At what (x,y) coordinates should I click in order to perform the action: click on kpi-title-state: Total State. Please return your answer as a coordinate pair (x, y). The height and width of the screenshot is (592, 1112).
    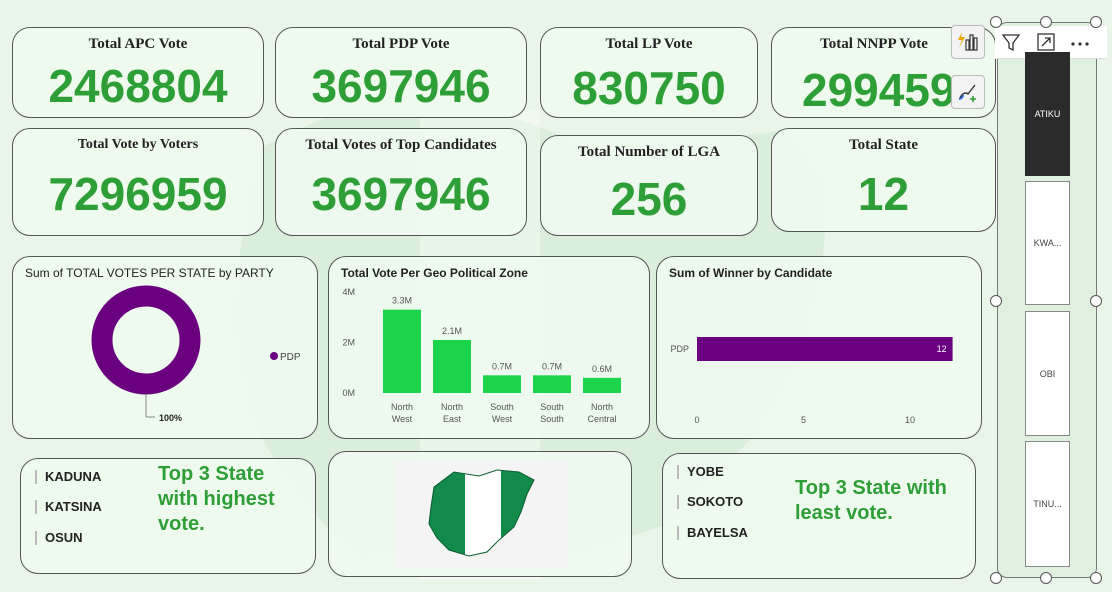
    Looking at the image, I should click on (883, 145).